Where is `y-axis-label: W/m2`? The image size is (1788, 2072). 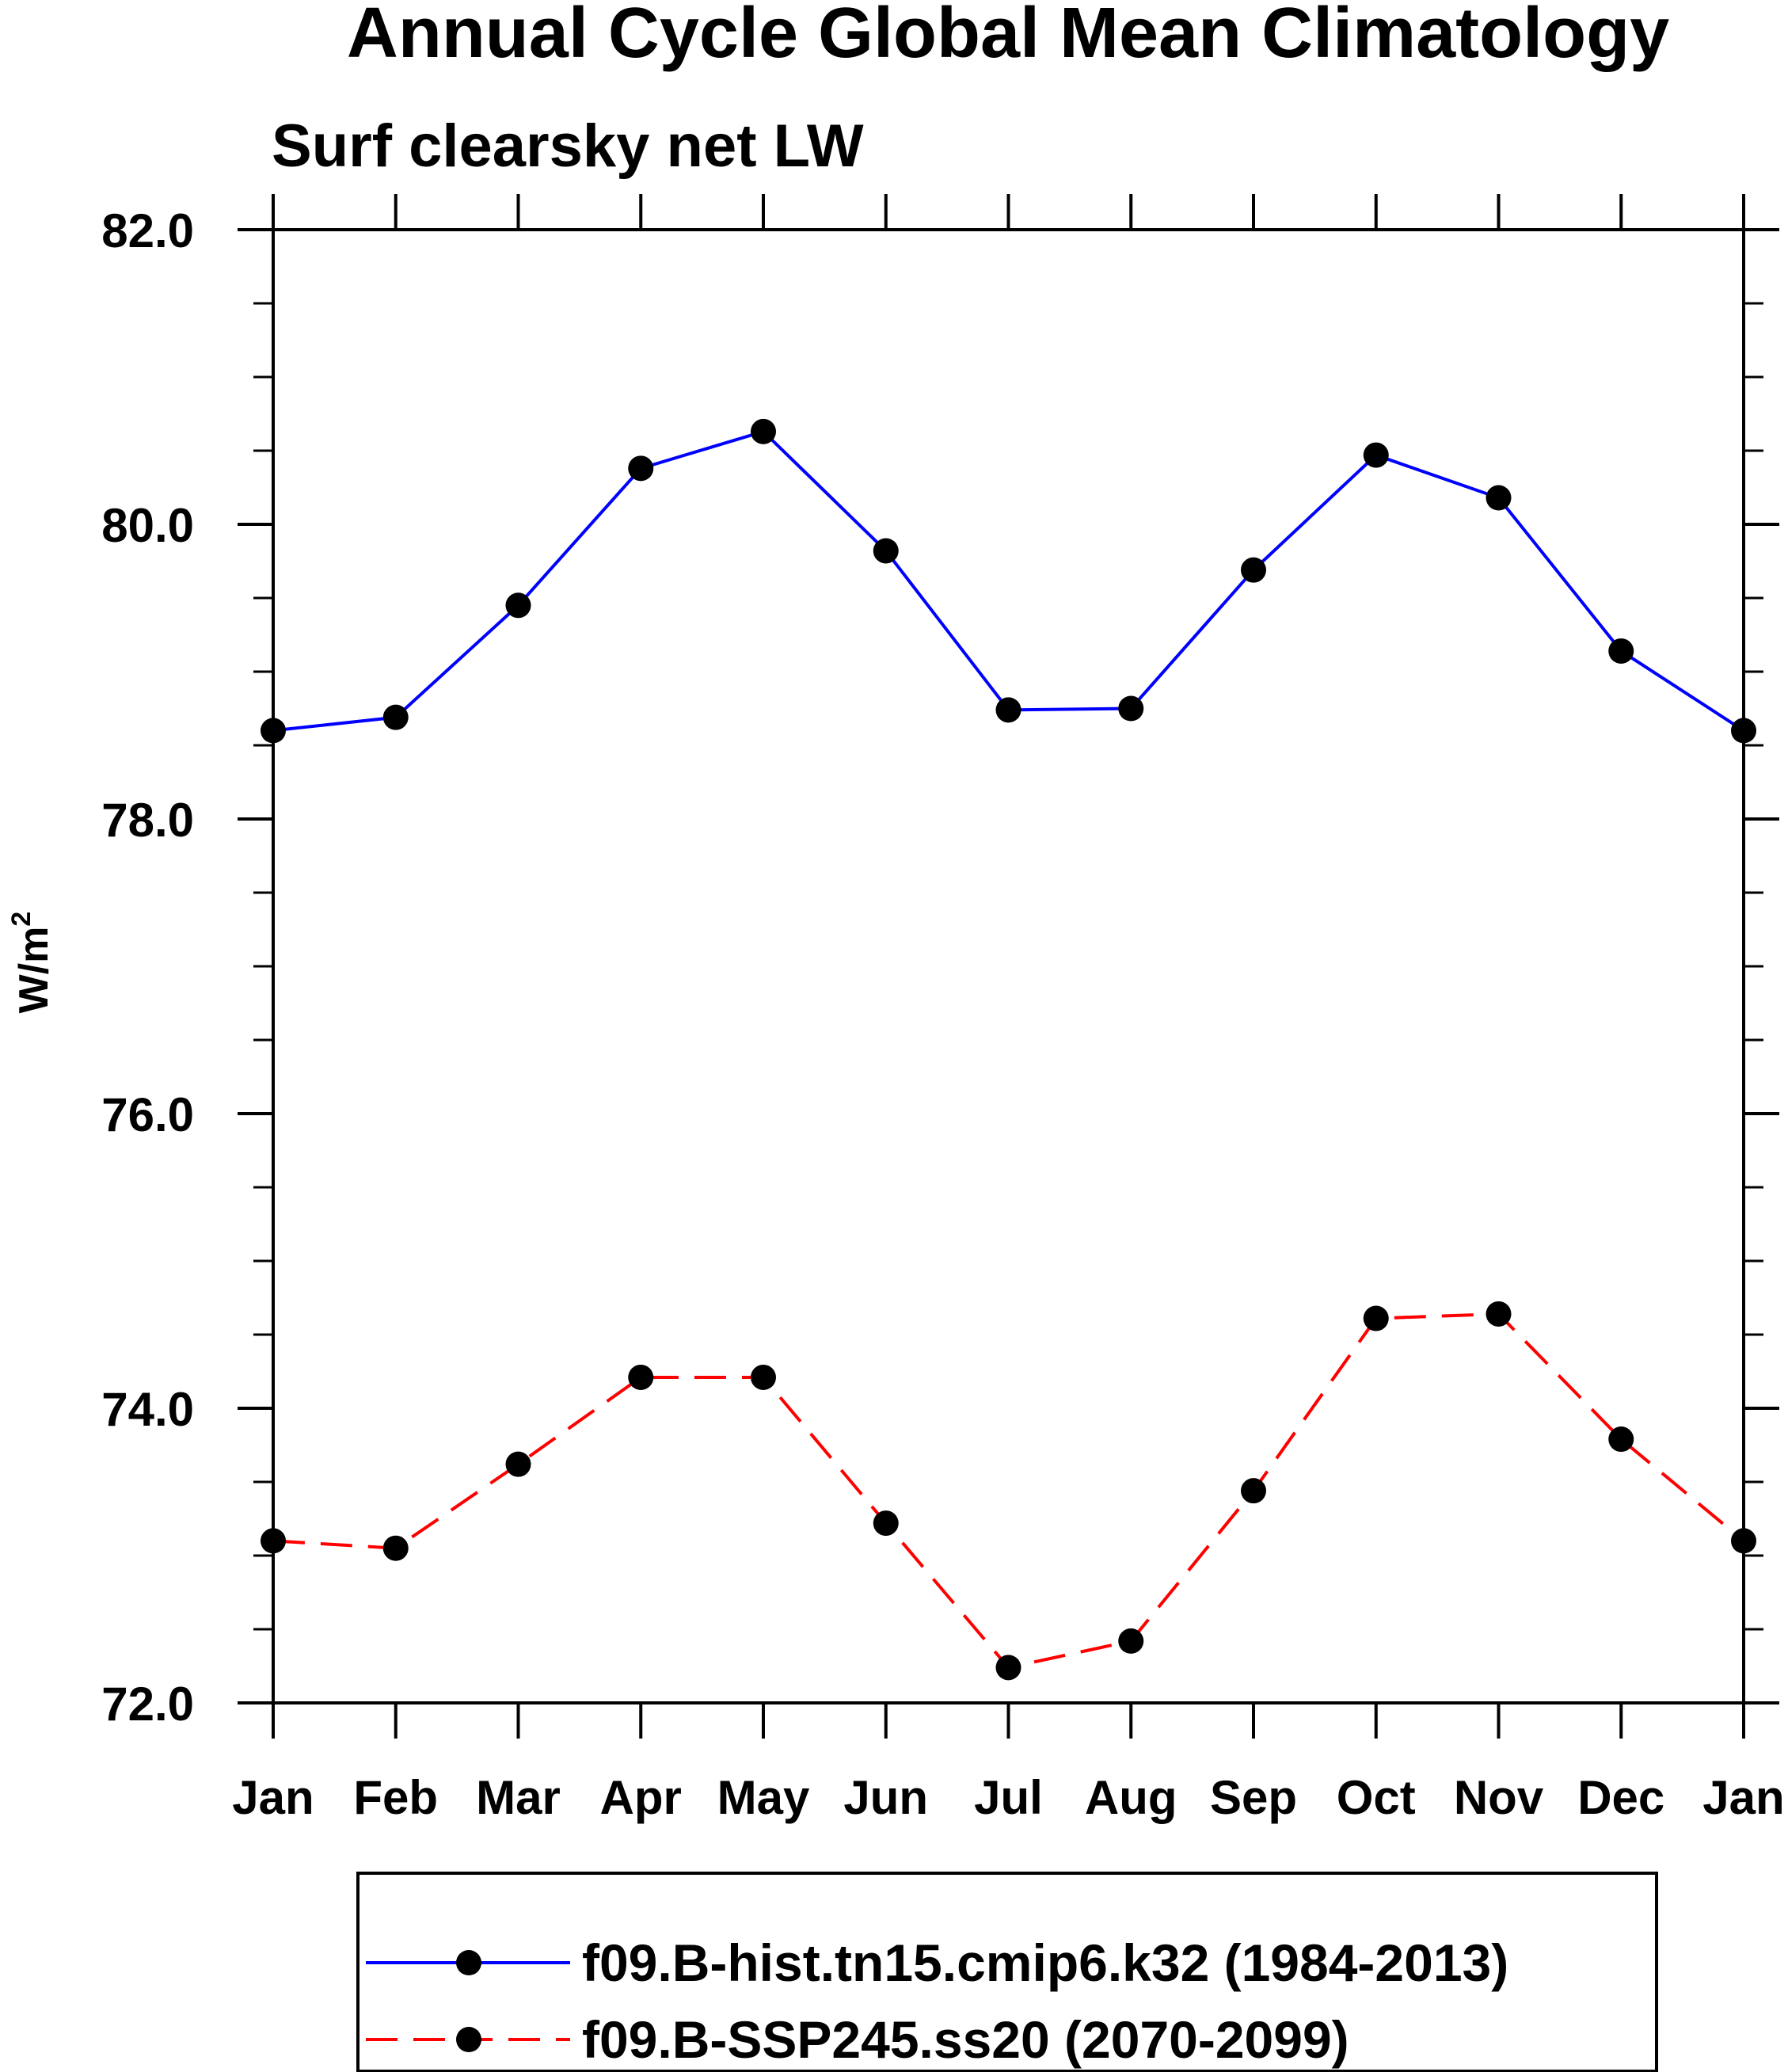
y-axis-label: W/m2 is located at coordinates (31, 963).